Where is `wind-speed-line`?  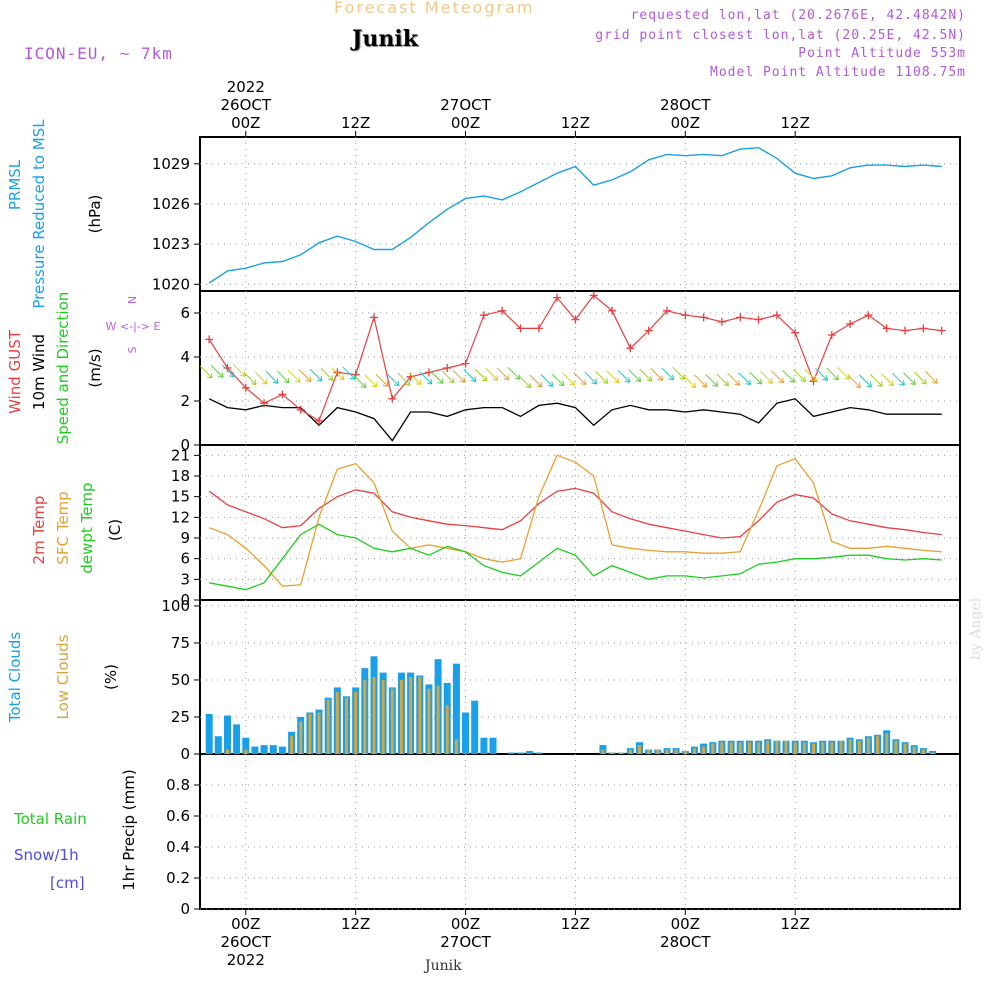
wind-speed-line is located at coordinates (575, 420).